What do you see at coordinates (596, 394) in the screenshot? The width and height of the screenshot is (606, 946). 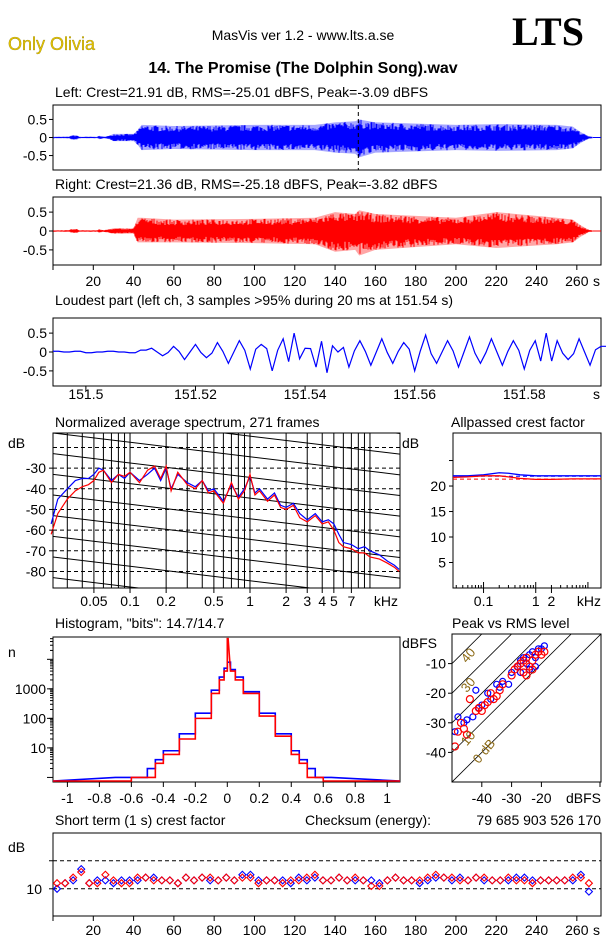 I see `loudest-part-unit: s` at bounding box center [596, 394].